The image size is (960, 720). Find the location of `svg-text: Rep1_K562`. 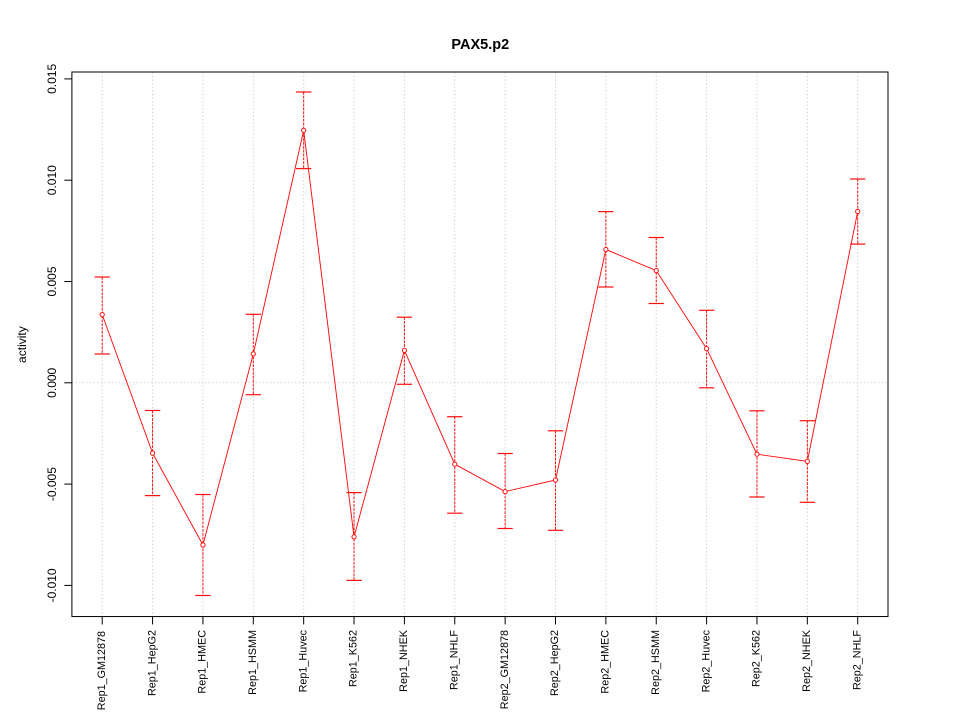

svg-text: Rep1_K562 is located at coordinates (354, 658).